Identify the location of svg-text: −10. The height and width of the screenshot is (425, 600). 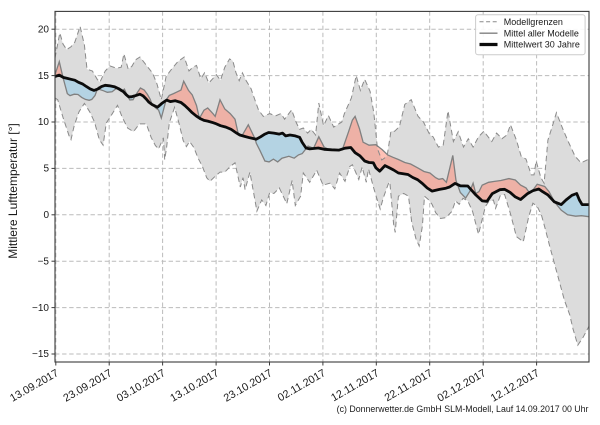
(40, 308).